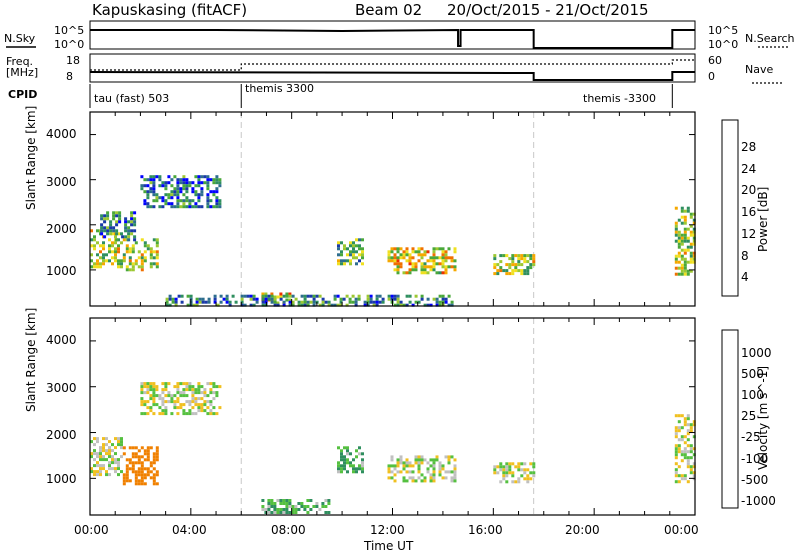  I want to click on power-cb-tick: 8, so click(745, 256).